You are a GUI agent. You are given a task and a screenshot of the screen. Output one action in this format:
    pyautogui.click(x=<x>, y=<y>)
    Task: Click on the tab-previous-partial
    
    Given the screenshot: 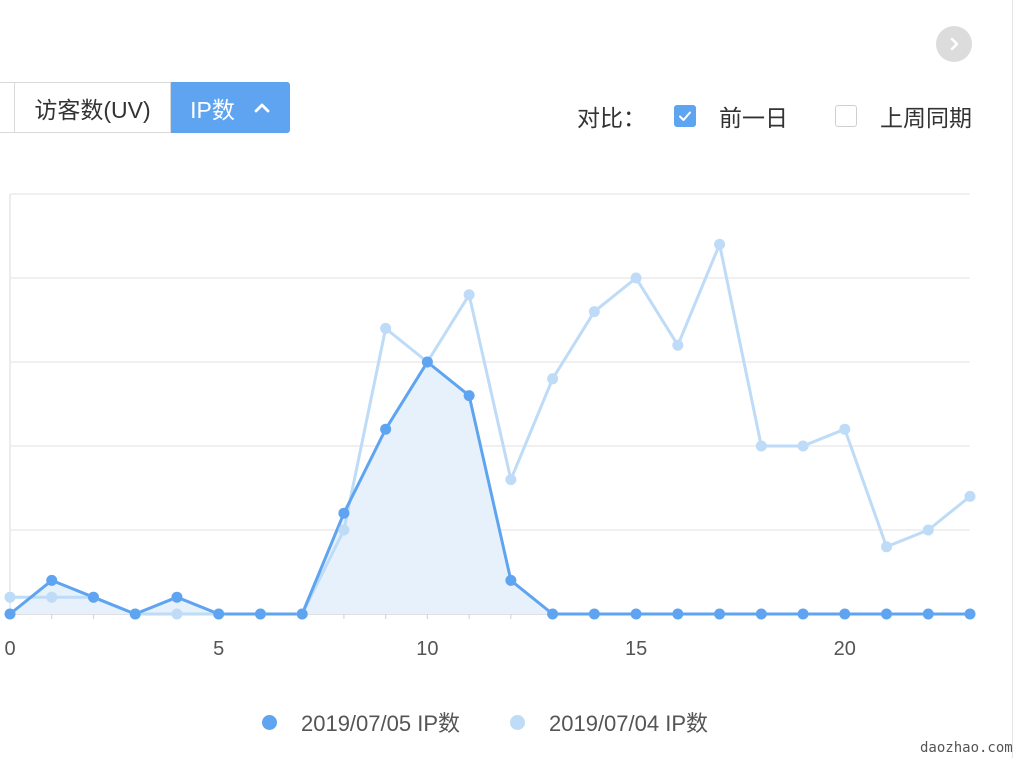 What is the action you would take?
    pyautogui.click(x=7, y=107)
    